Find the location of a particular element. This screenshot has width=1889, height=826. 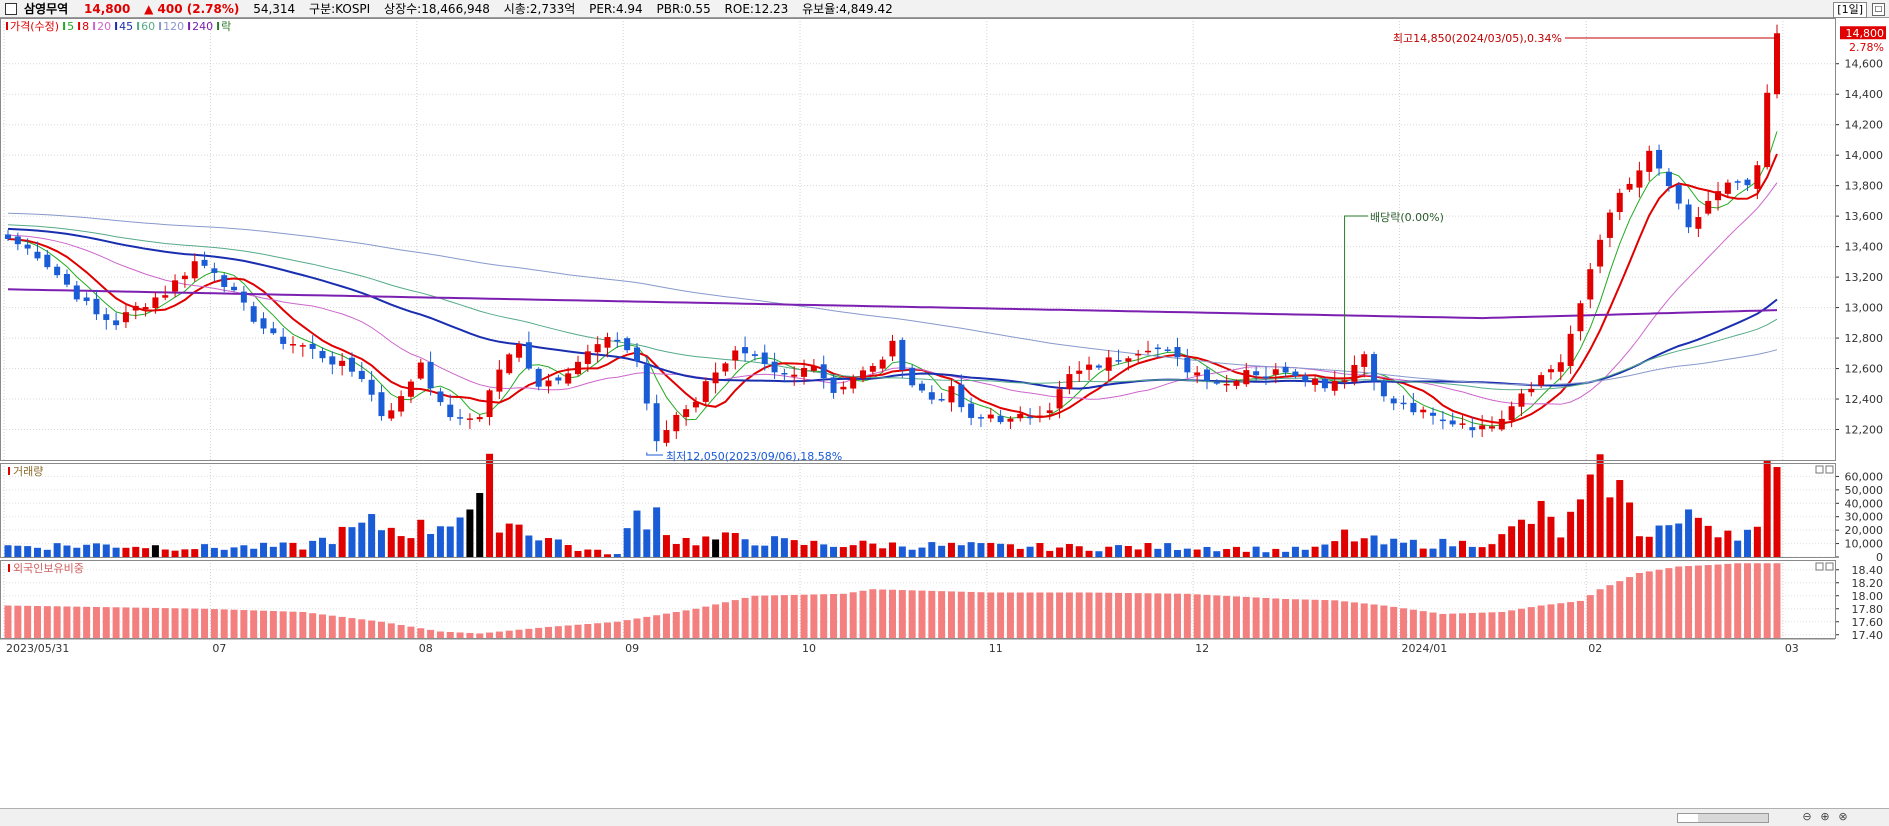

zoom-out-icon: ⊖ is located at coordinates (1807, 816).